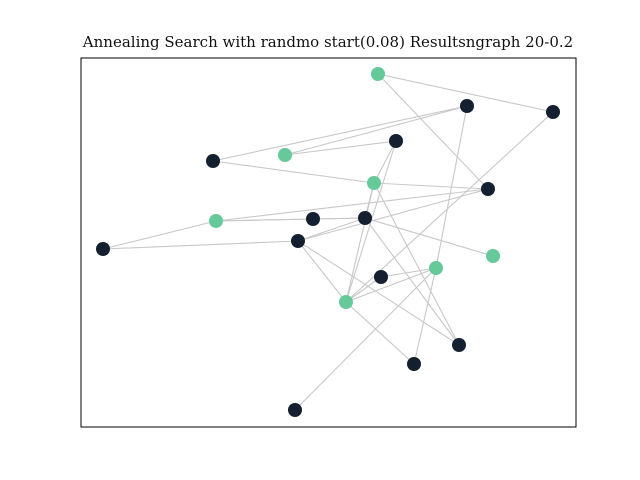 This screenshot has width=640, height=480. What do you see at coordinates (429, 237) in the screenshot?
I see `graph-edge-n10-n13` at bounding box center [429, 237].